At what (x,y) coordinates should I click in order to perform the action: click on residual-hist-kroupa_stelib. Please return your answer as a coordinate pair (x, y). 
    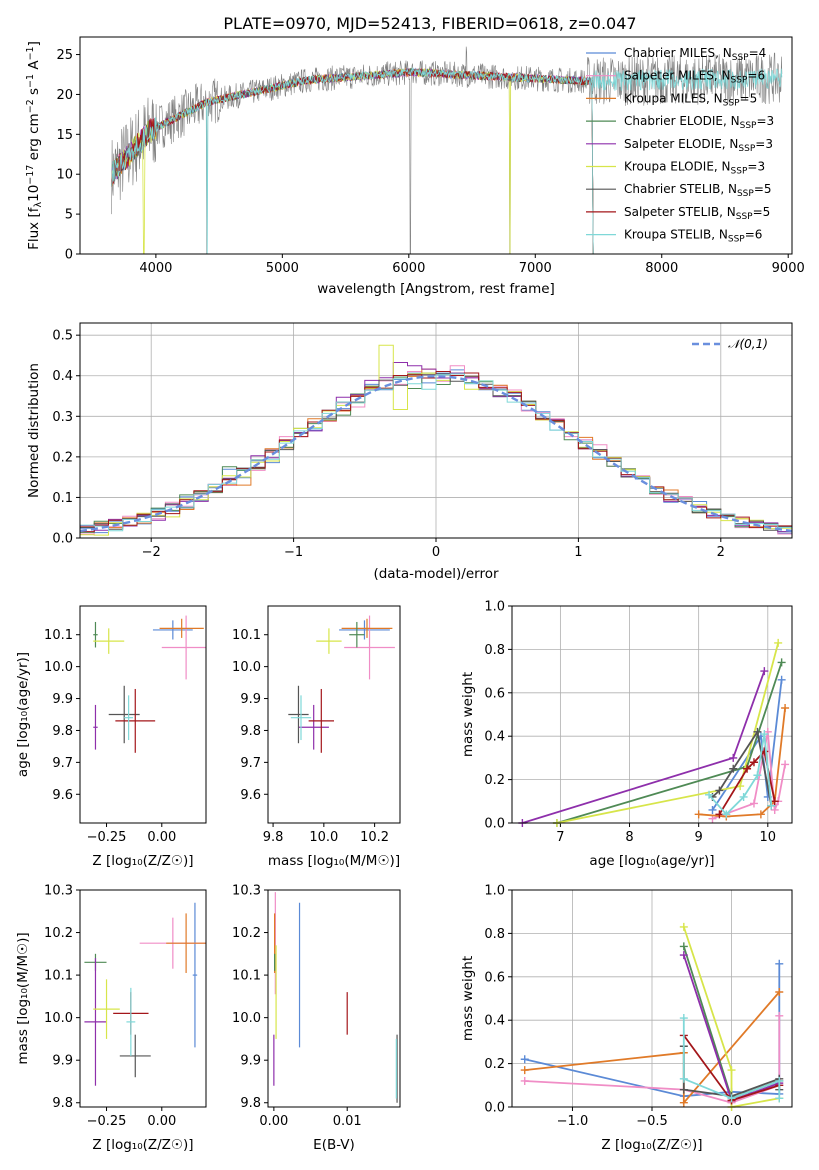
    Looking at the image, I should click on (436, 455).